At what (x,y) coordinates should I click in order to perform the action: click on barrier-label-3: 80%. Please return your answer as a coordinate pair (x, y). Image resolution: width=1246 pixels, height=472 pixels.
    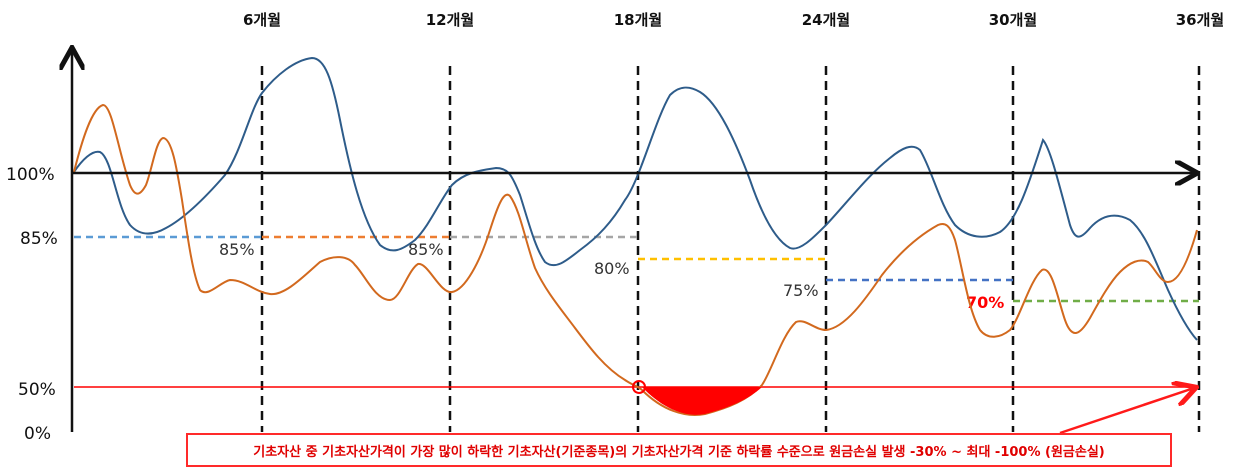
    Looking at the image, I should click on (612, 268).